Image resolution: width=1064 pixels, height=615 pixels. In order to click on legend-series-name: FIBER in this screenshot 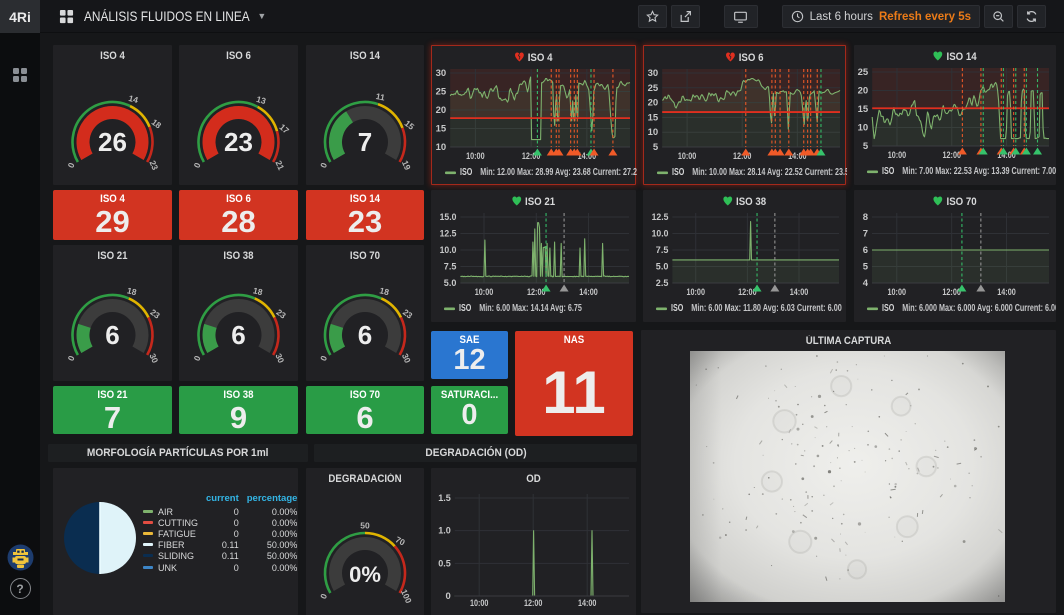, I will do `click(171, 545)`.